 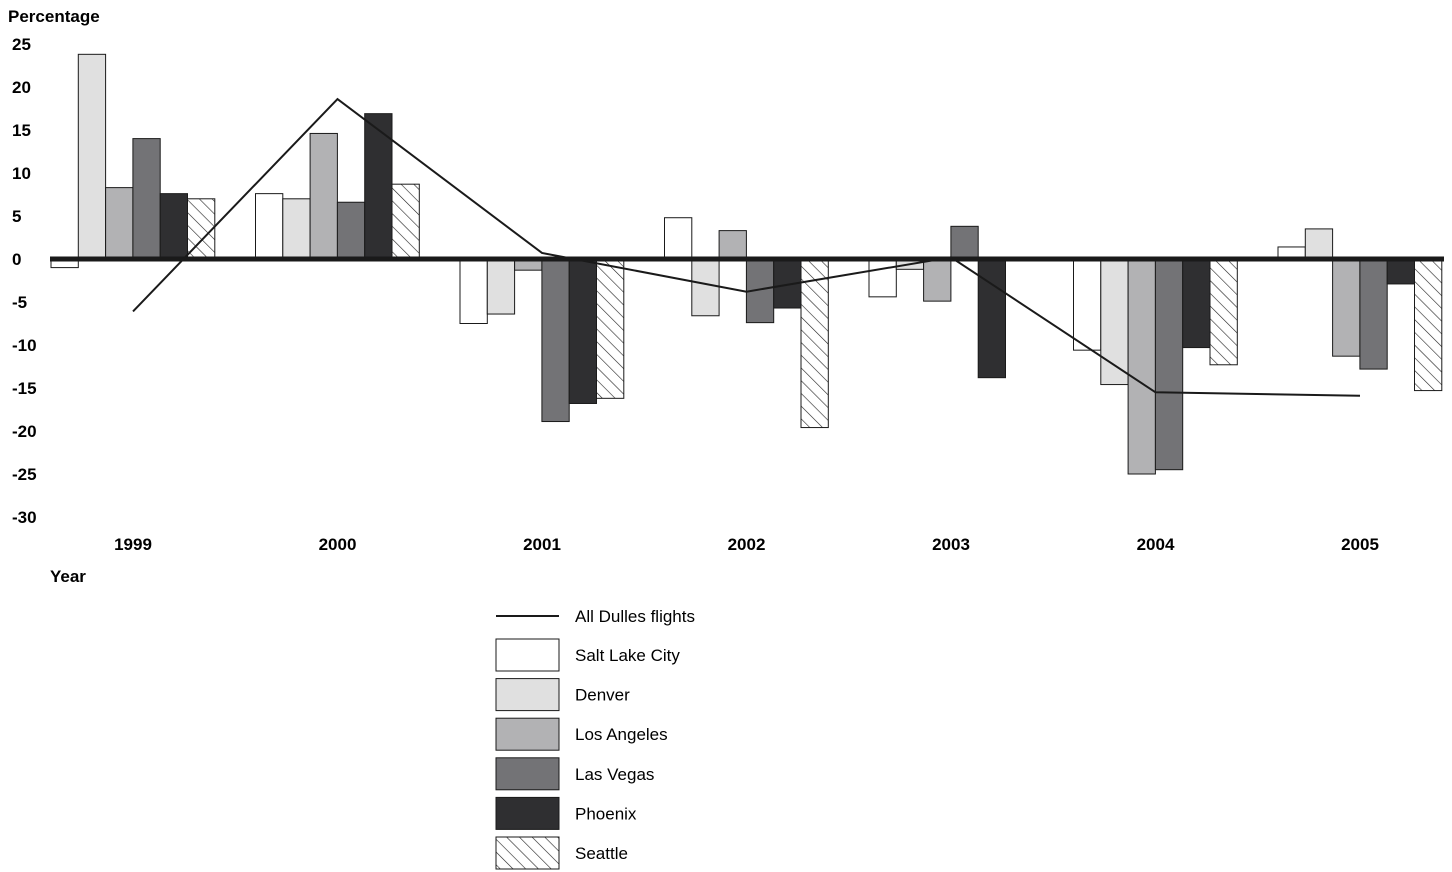 I want to click on y-tick-labels: 25 20 15 10 5 0 -5 -10 -15 -20 -25 -30, so click(x=24, y=281).